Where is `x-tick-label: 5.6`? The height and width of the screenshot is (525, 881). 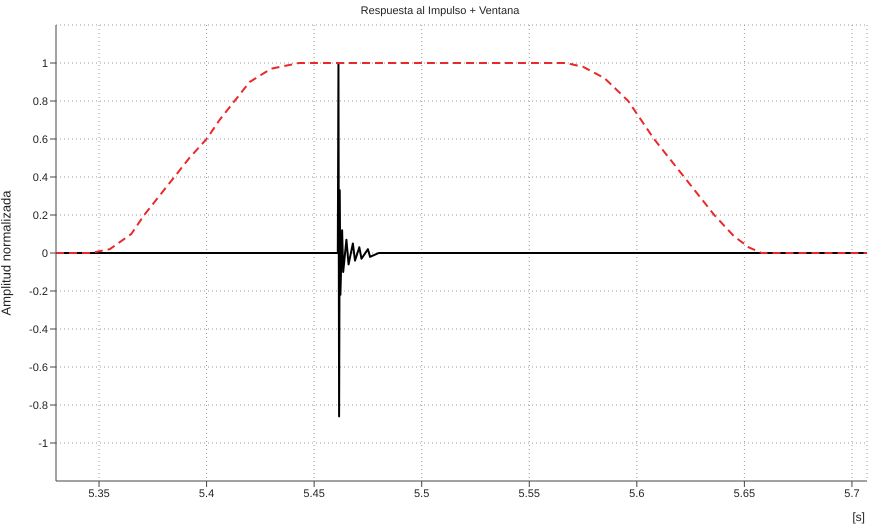 x-tick-label: 5.6 is located at coordinates (636, 494).